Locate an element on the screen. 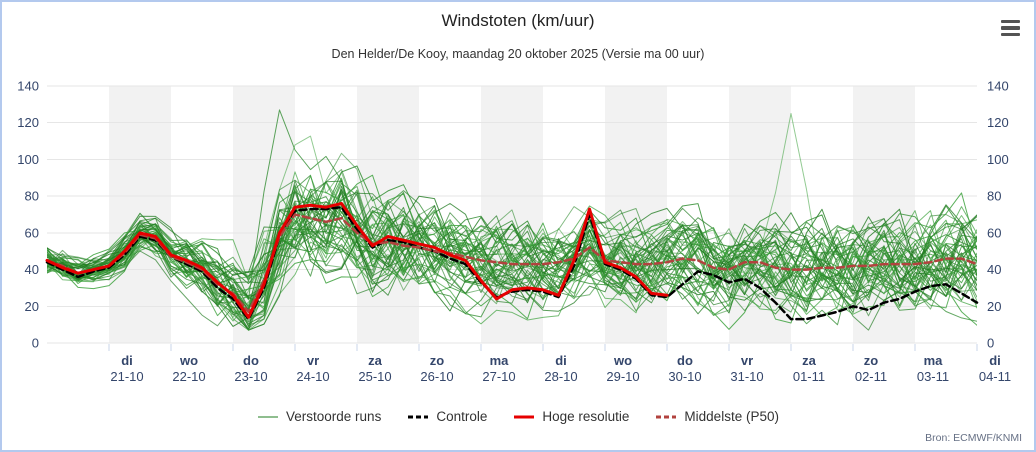 The width and height of the screenshot is (1036, 452). legend-item-hoge-resolutie: Hoge resolutie is located at coordinates (571, 416).